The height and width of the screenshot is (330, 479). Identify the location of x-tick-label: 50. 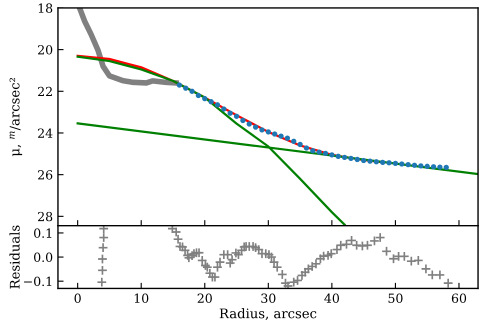
(395, 298).